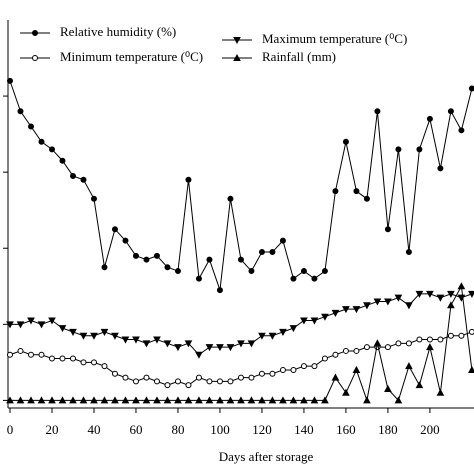 This screenshot has width=474, height=474. What do you see at coordinates (388, 429) in the screenshot?
I see `x-tick-label: 180` at bounding box center [388, 429].